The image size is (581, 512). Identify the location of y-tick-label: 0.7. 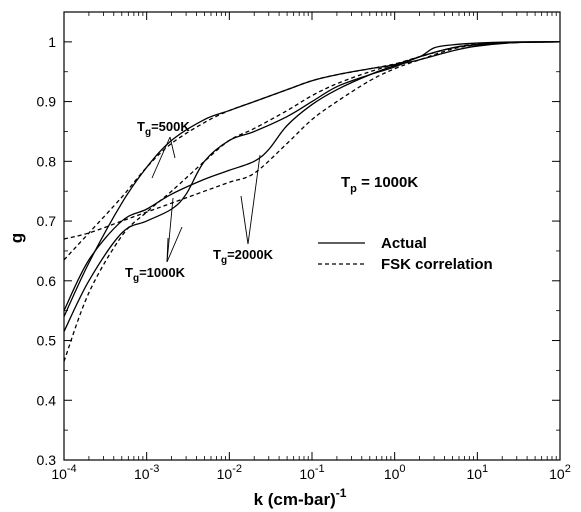
(47, 221).